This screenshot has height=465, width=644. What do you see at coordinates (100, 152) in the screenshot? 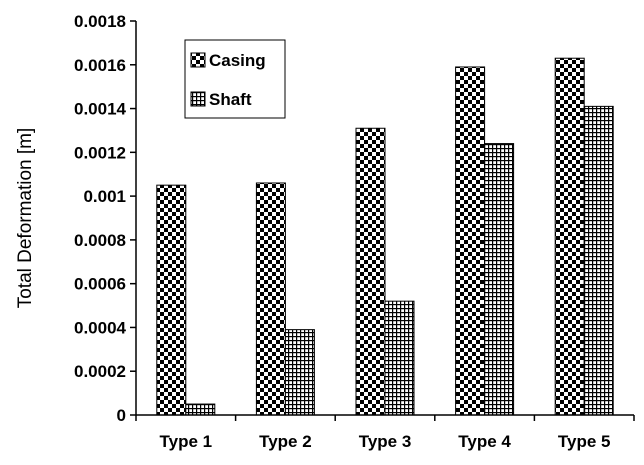
I see `y-tick-label: 0.0012` at bounding box center [100, 152].